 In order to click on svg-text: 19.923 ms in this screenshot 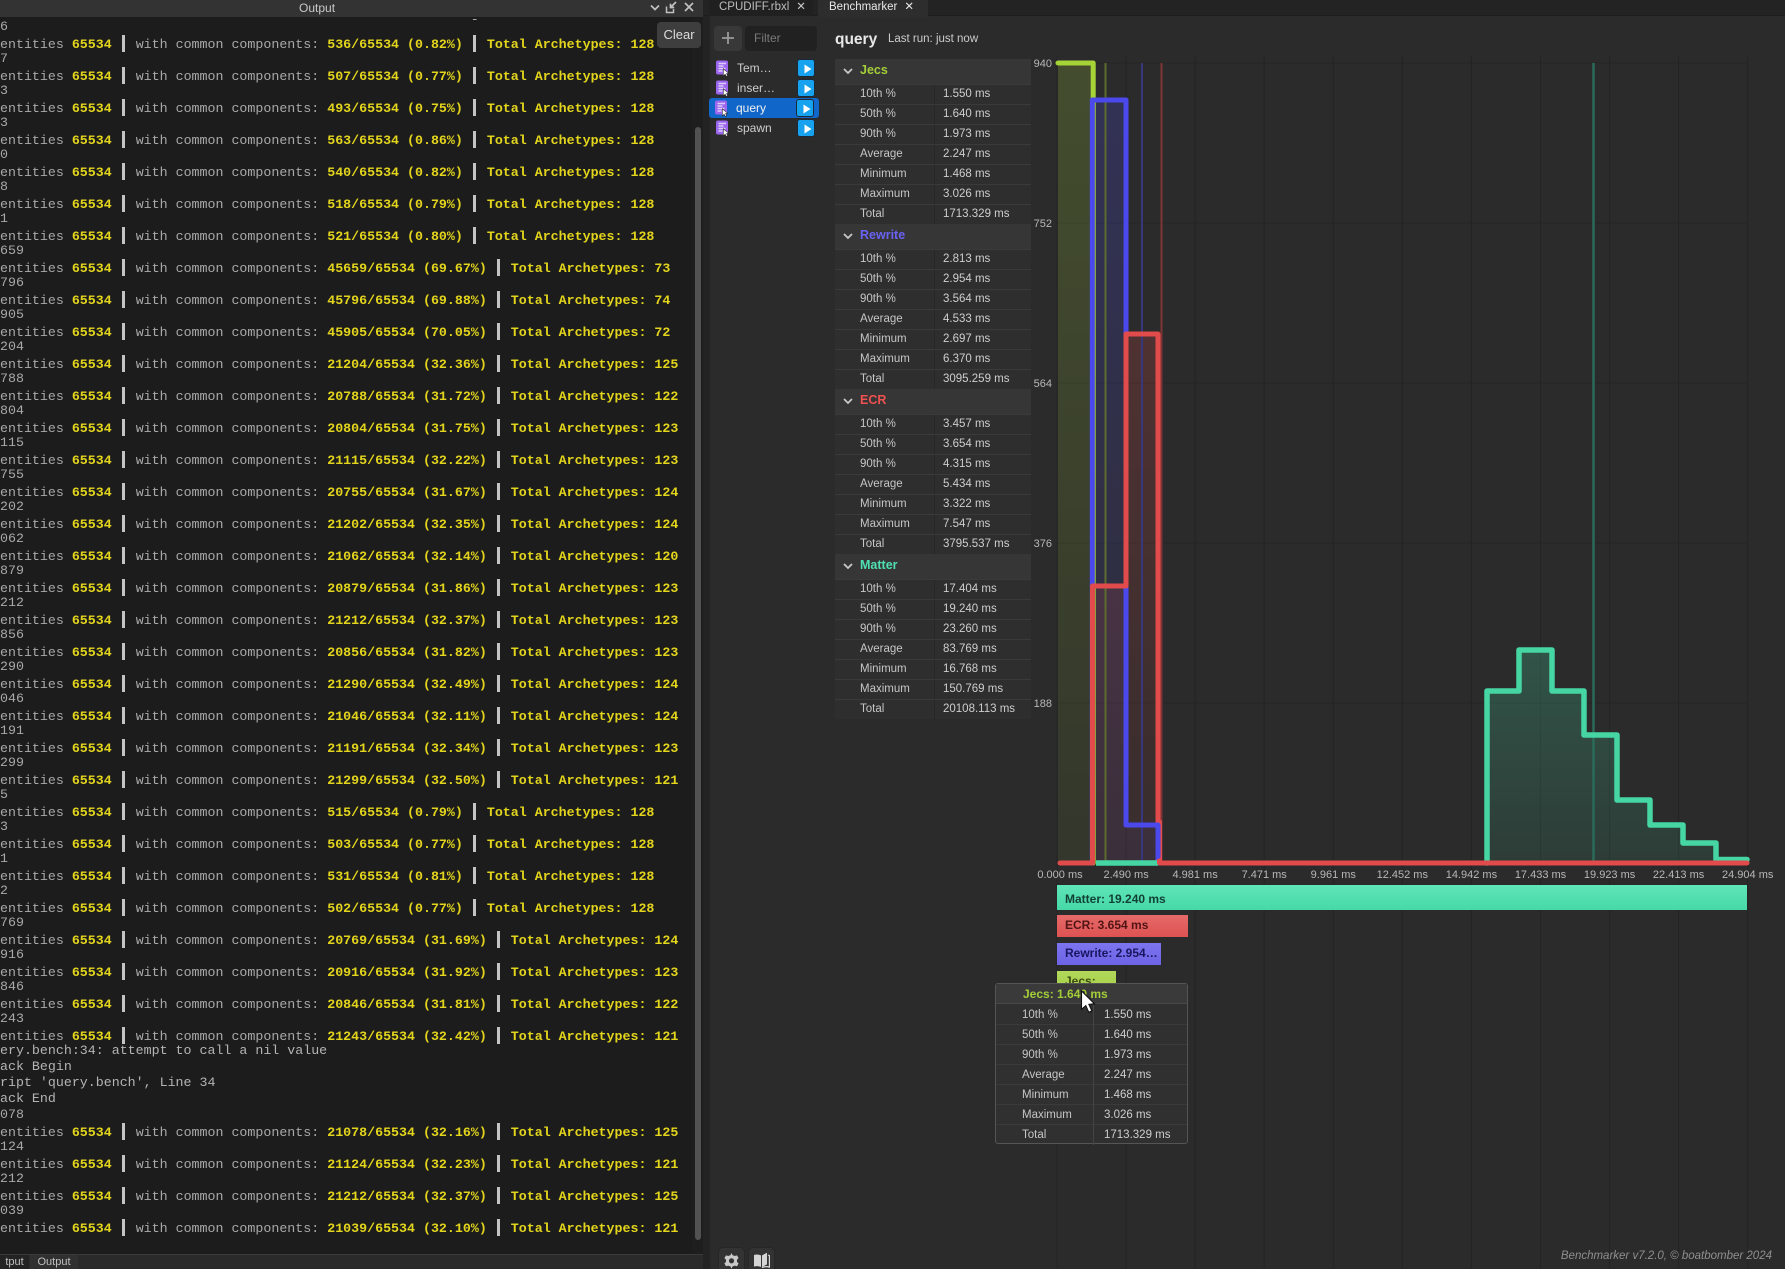, I will do `click(1610, 875)`.